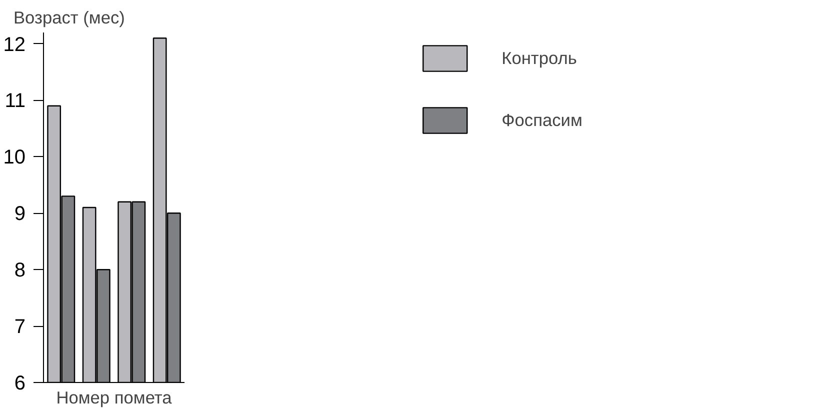 This screenshot has height=417, width=822. Describe the element at coordinates (539, 58) in the screenshot. I see `legend-label: Контроль` at that location.